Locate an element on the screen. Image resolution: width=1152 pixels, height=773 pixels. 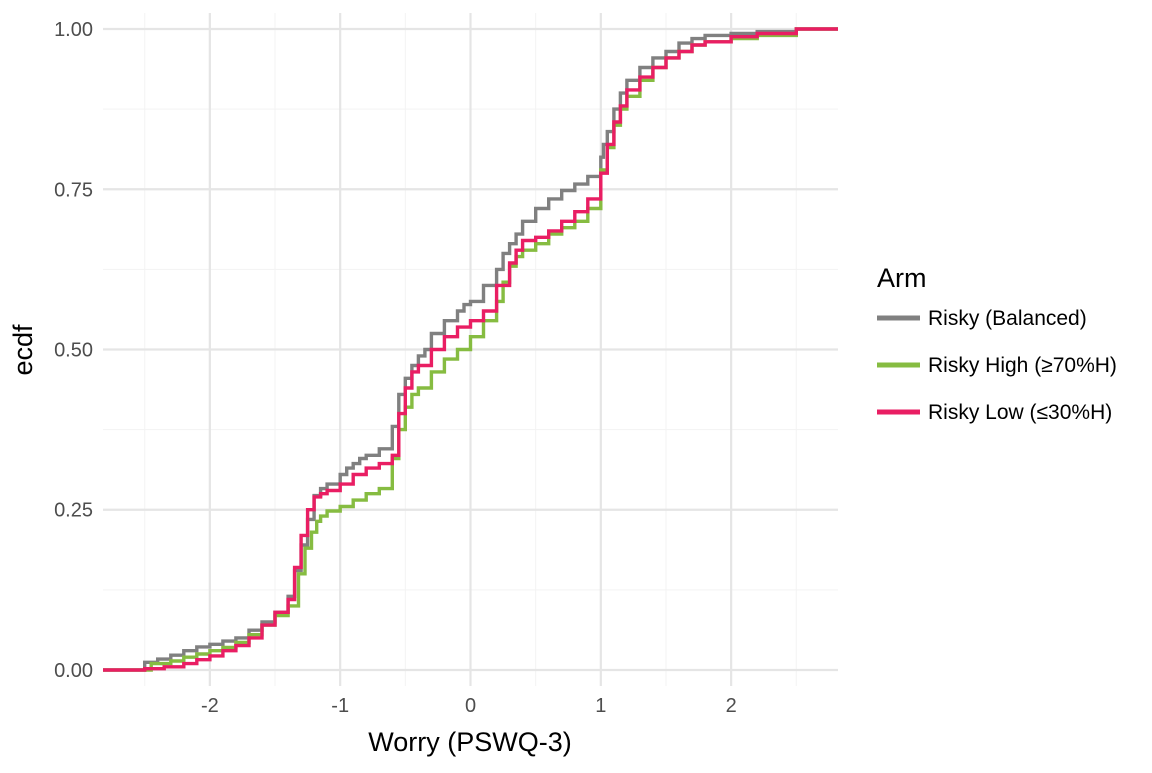
x-axis-title: Worry (PSWQ-3) is located at coordinates (470, 742).